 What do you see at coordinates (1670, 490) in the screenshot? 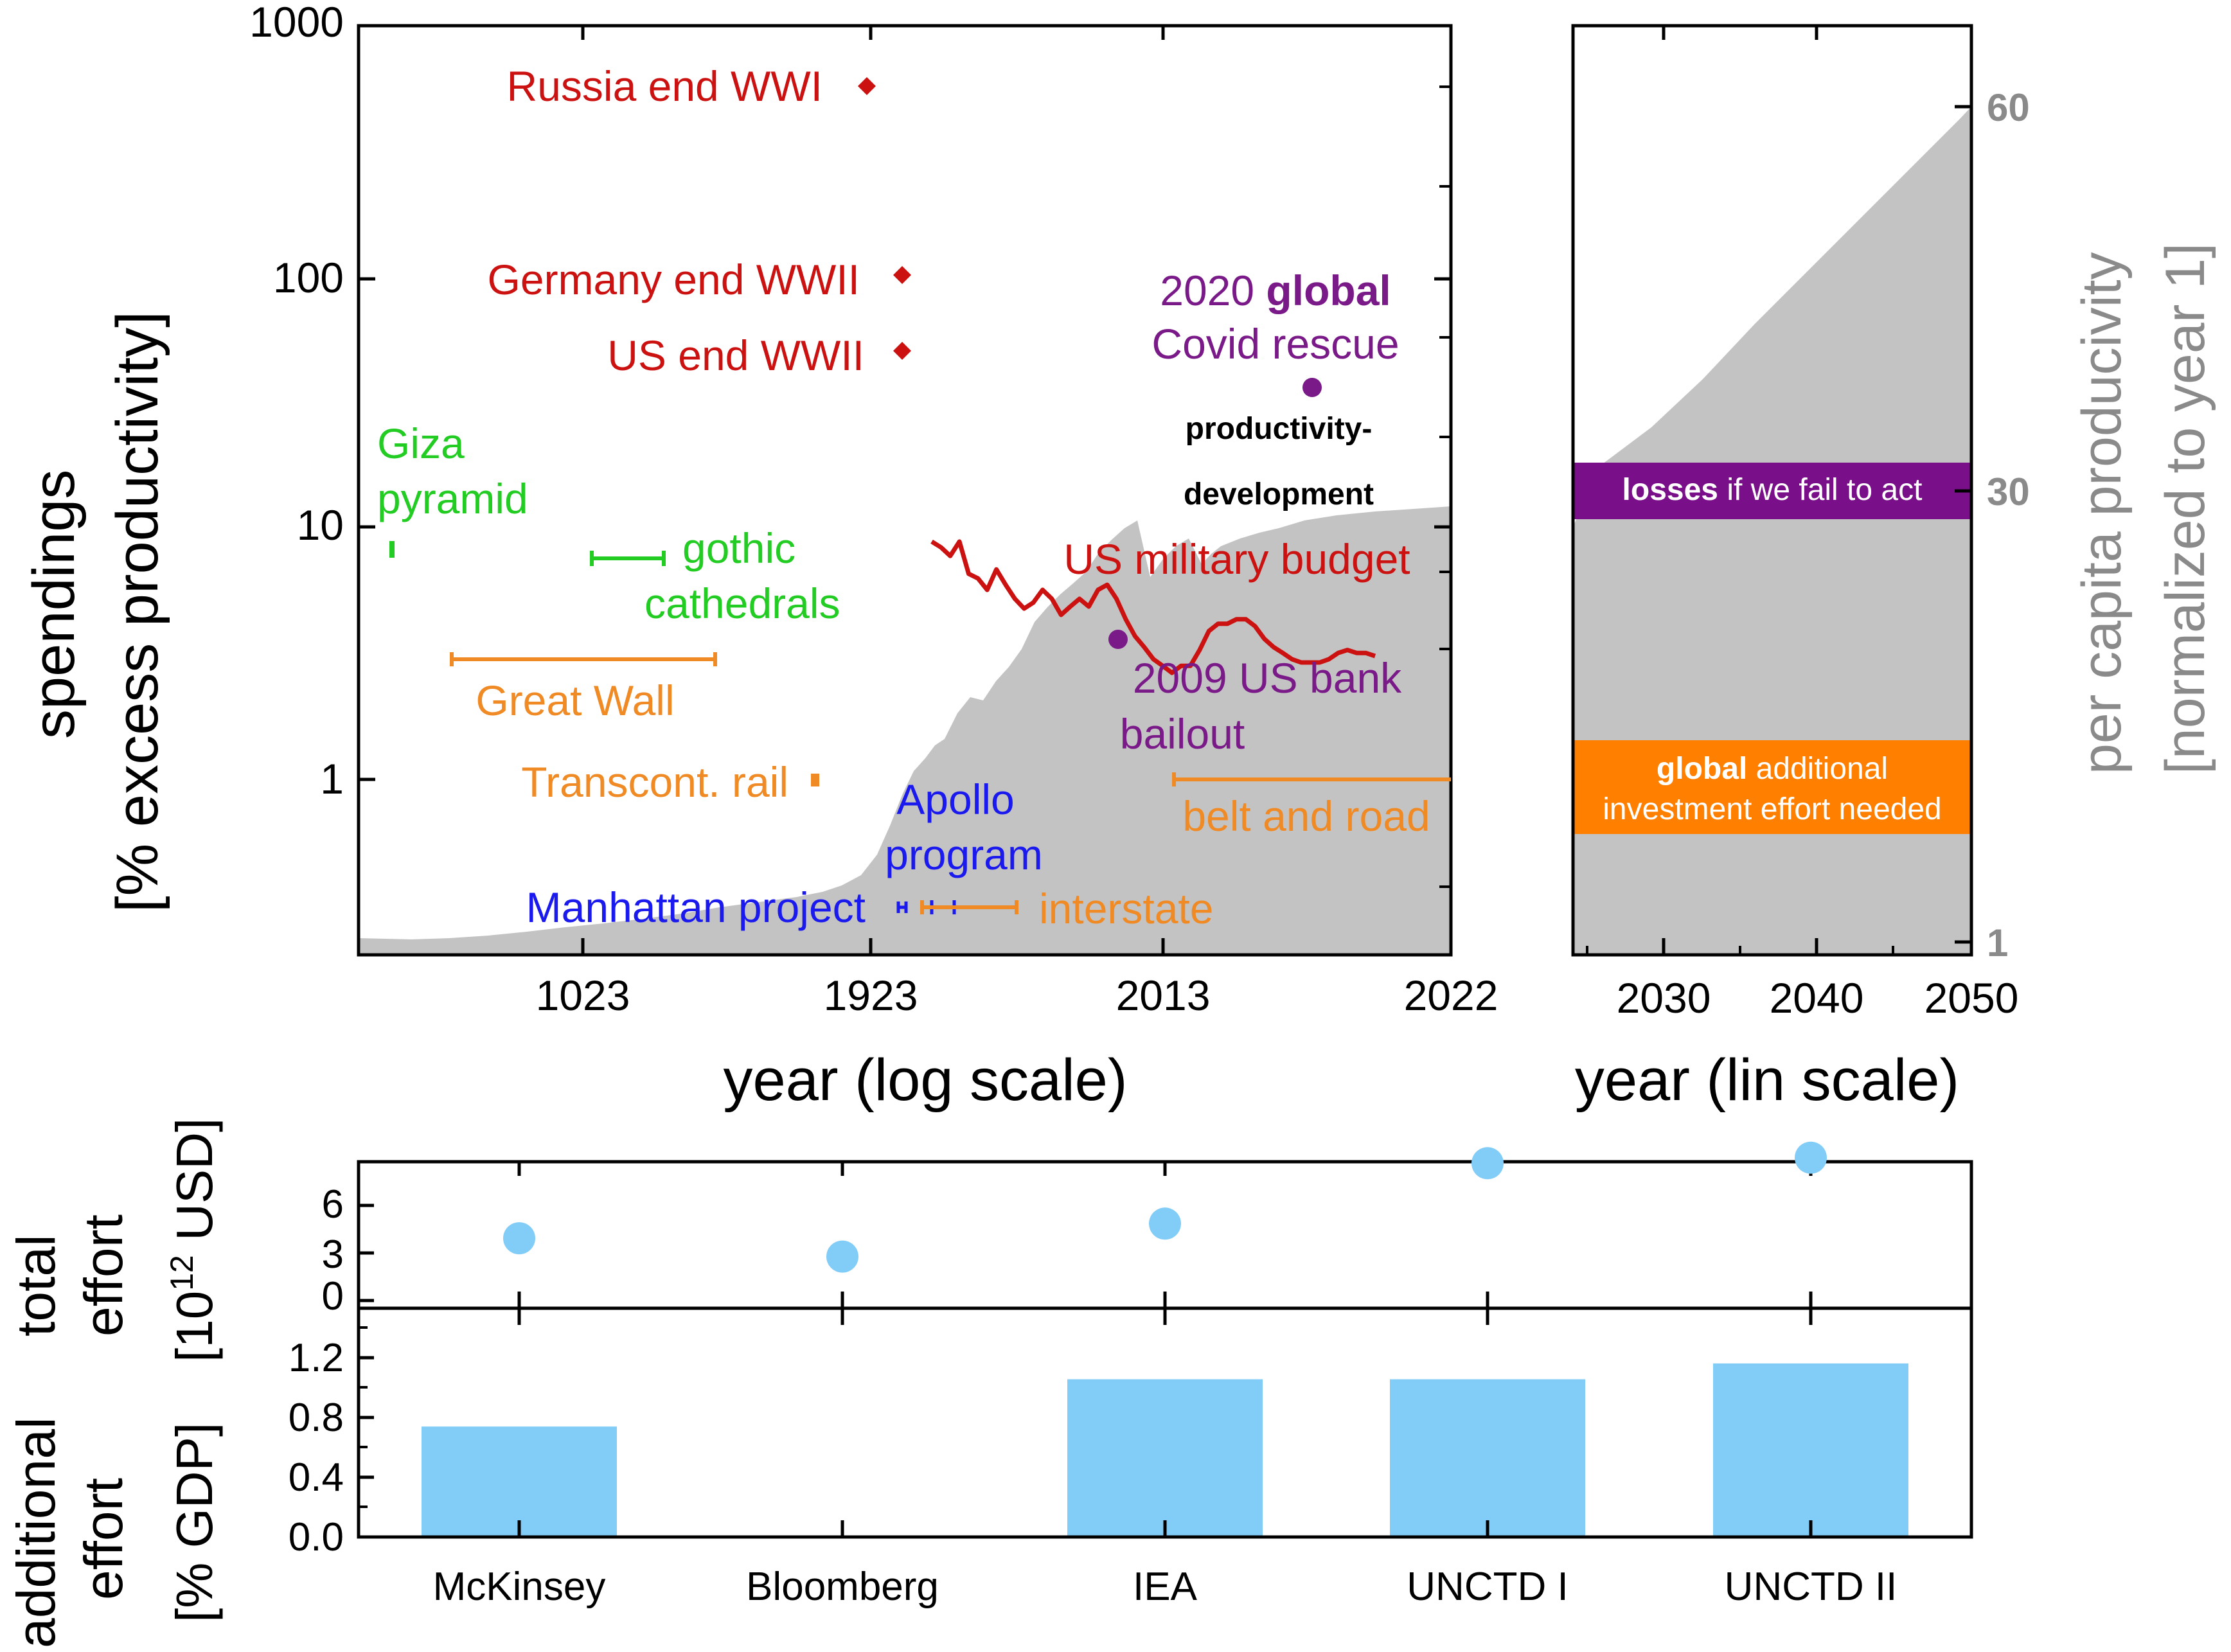
I see `losses-band-bold: losses` at bounding box center [1670, 490].